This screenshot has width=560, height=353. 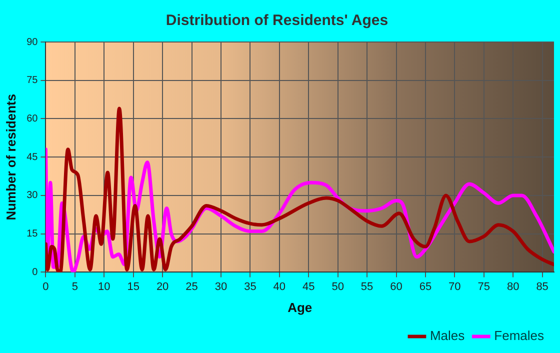 I want to click on y-tick-label: 60, so click(x=32, y=118).